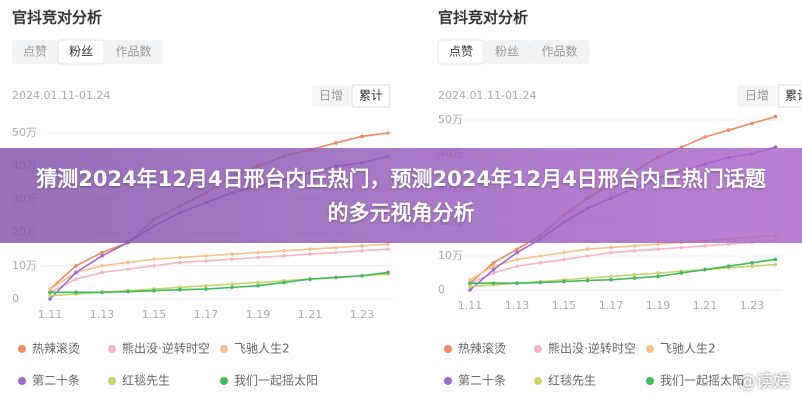  Describe the element at coordinates (482, 381) in the screenshot. I see `legend-label: 第二十条` at that location.